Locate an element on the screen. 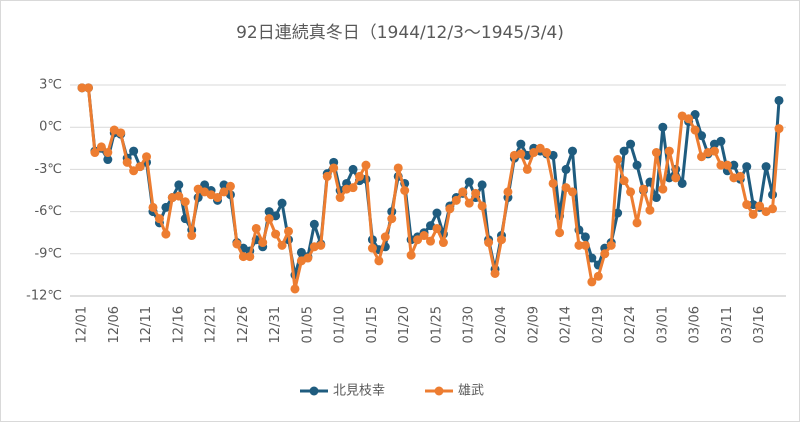 The width and height of the screenshot is (800, 422). x-tick-label: 01/25 is located at coordinates (436, 324).